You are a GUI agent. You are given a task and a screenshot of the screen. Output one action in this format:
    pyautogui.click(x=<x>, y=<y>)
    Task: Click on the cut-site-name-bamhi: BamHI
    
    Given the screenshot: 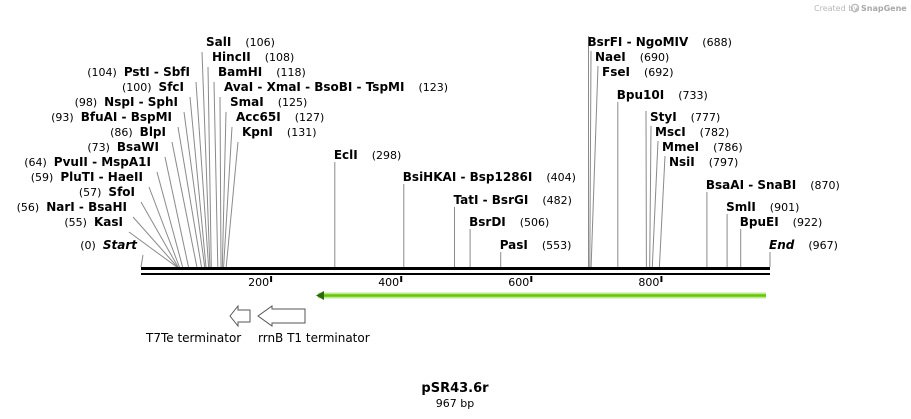 What is the action you would take?
    pyautogui.click(x=240, y=72)
    